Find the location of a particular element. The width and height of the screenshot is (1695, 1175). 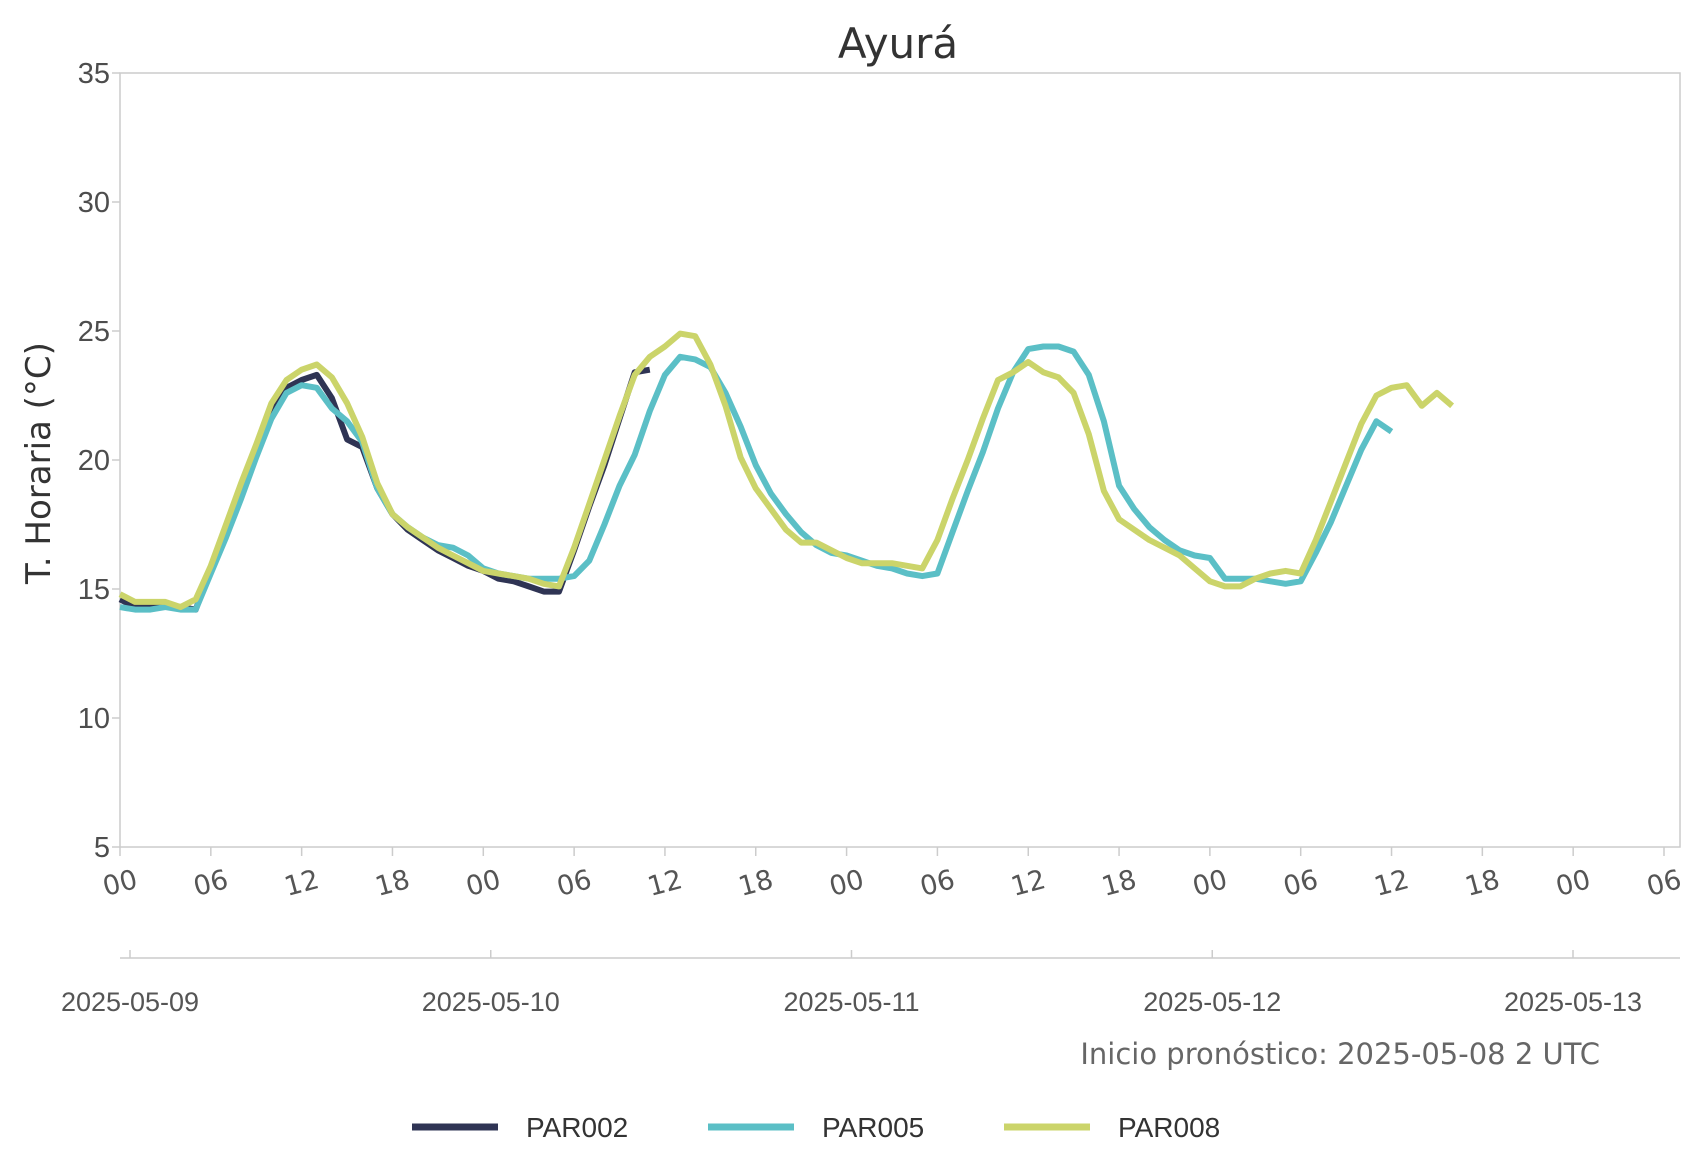

date-tick-label: 2025-05-10 is located at coordinates (491, 1002).